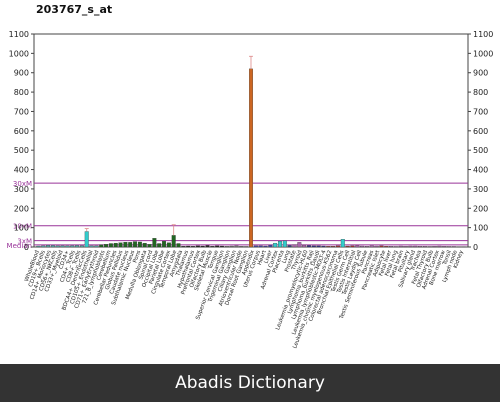 This screenshot has height=402, width=500. Describe the element at coordinates (480, 92) in the screenshot. I see `y-tick-label-right: 800` at that location.